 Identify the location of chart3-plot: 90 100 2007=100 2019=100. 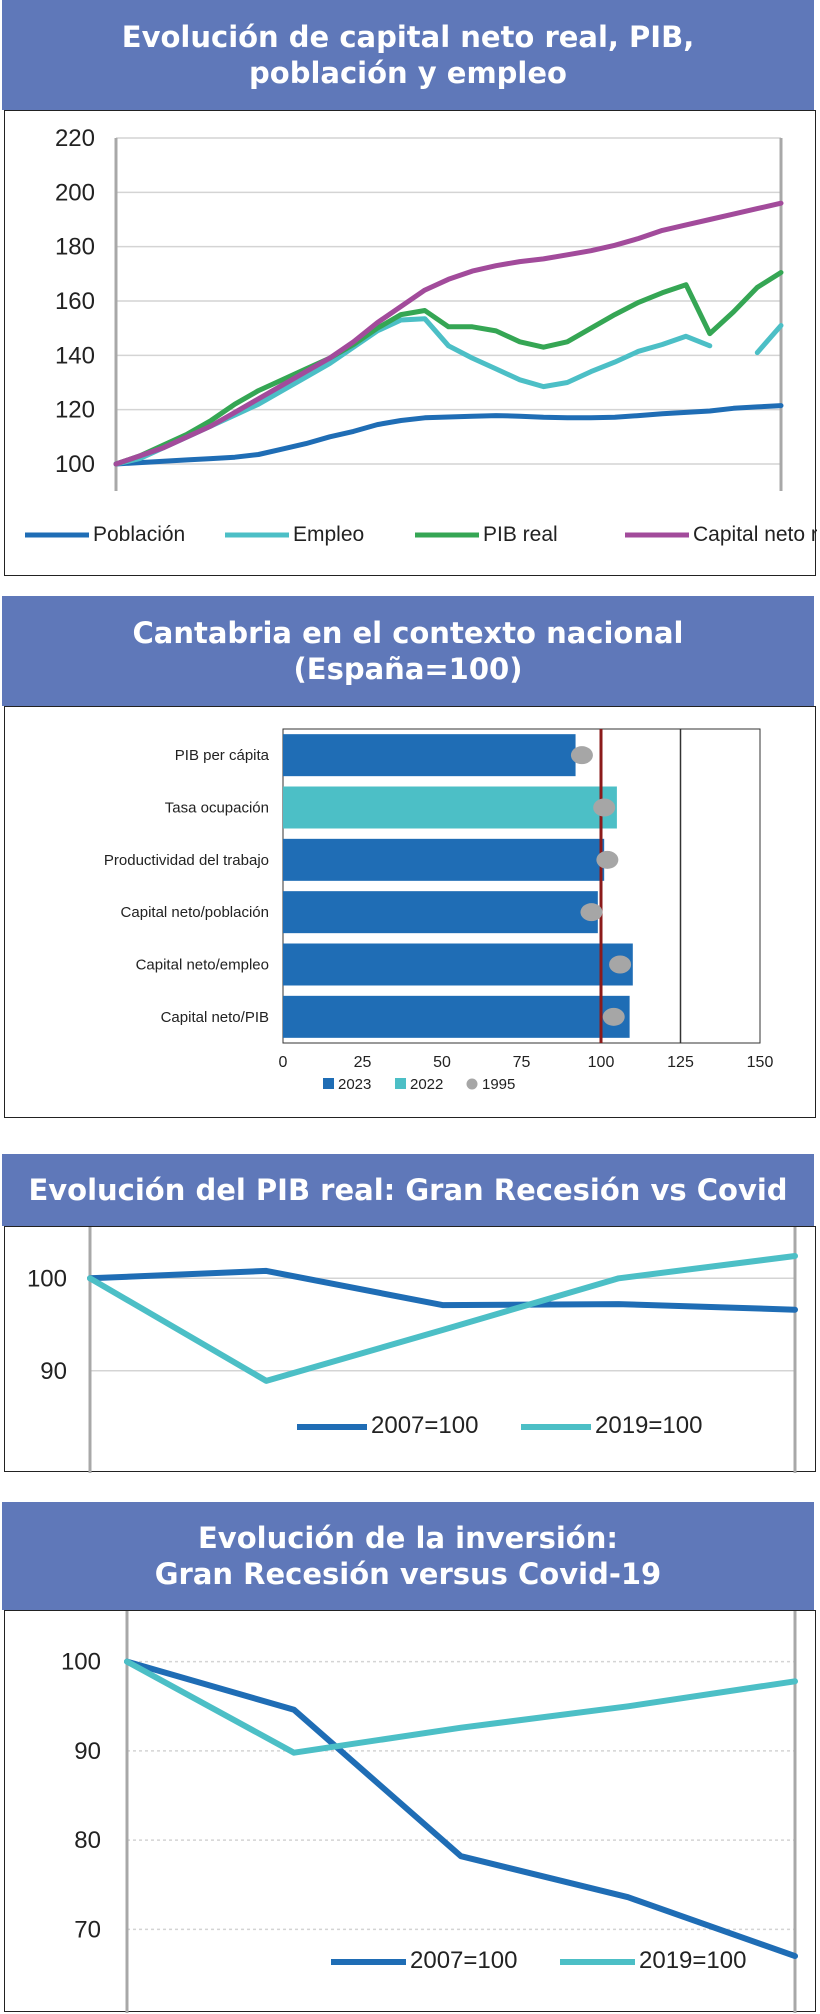
(412, 1350).